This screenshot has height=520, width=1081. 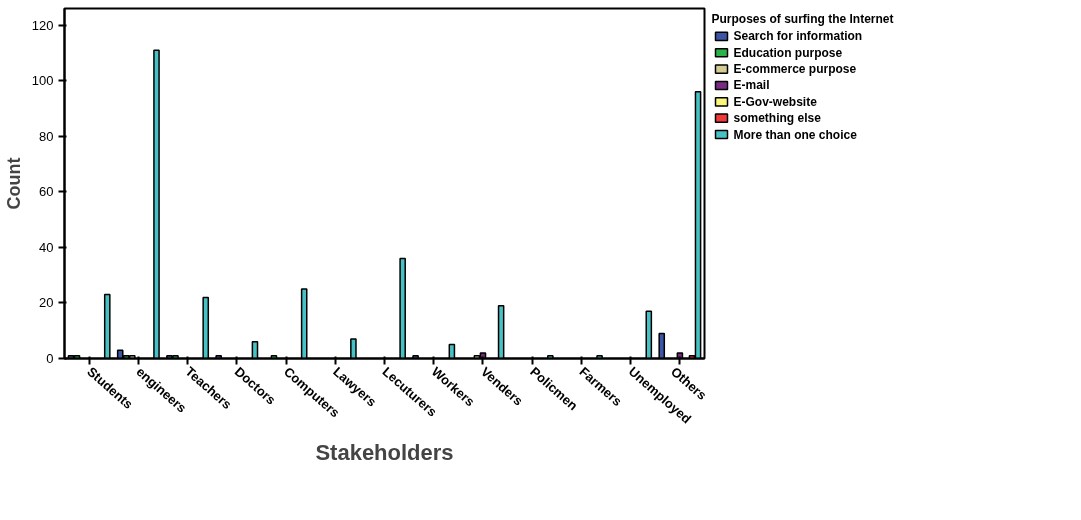 What do you see at coordinates (46, 136) in the screenshot?
I see `y-tick-label: 80` at bounding box center [46, 136].